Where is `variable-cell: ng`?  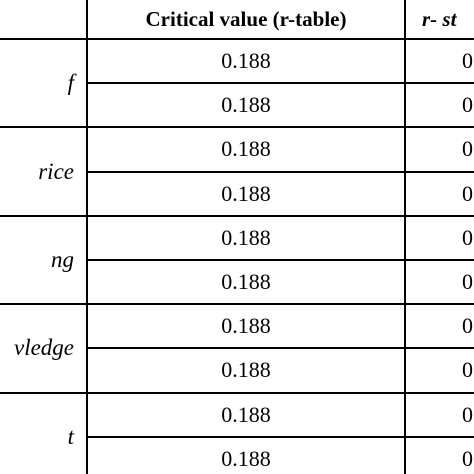
variable-cell: ng is located at coordinates (44, 260).